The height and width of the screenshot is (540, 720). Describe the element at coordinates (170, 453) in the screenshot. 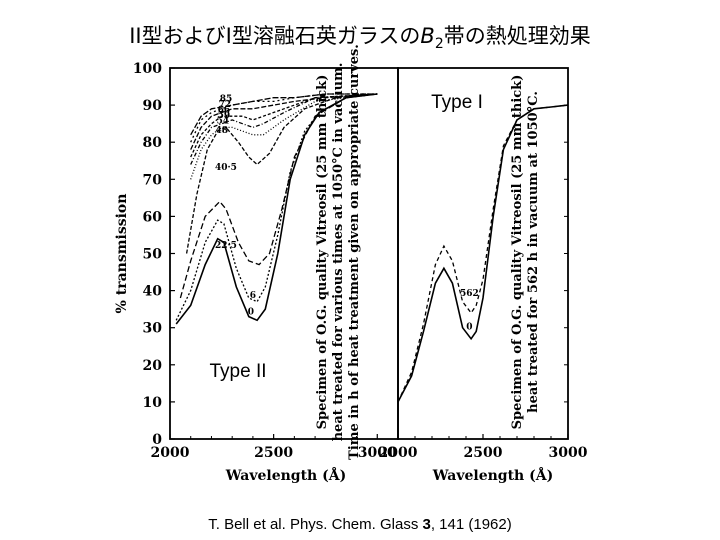

I see `left-x-tick-label: 2000` at that location.